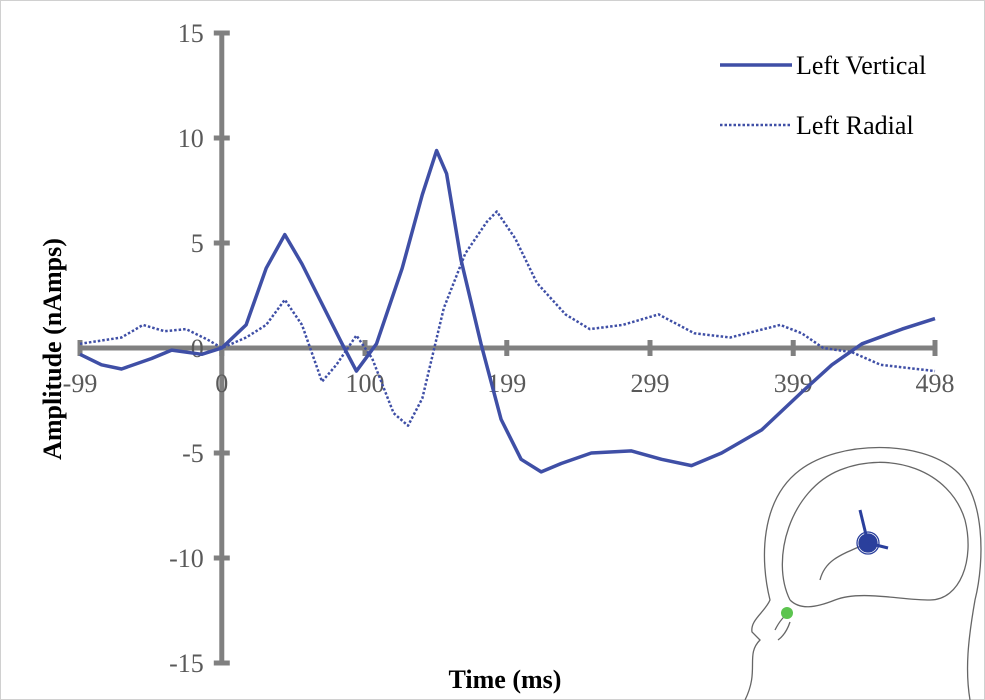  I want to click on y-tick-label: -10, so click(186, 558).